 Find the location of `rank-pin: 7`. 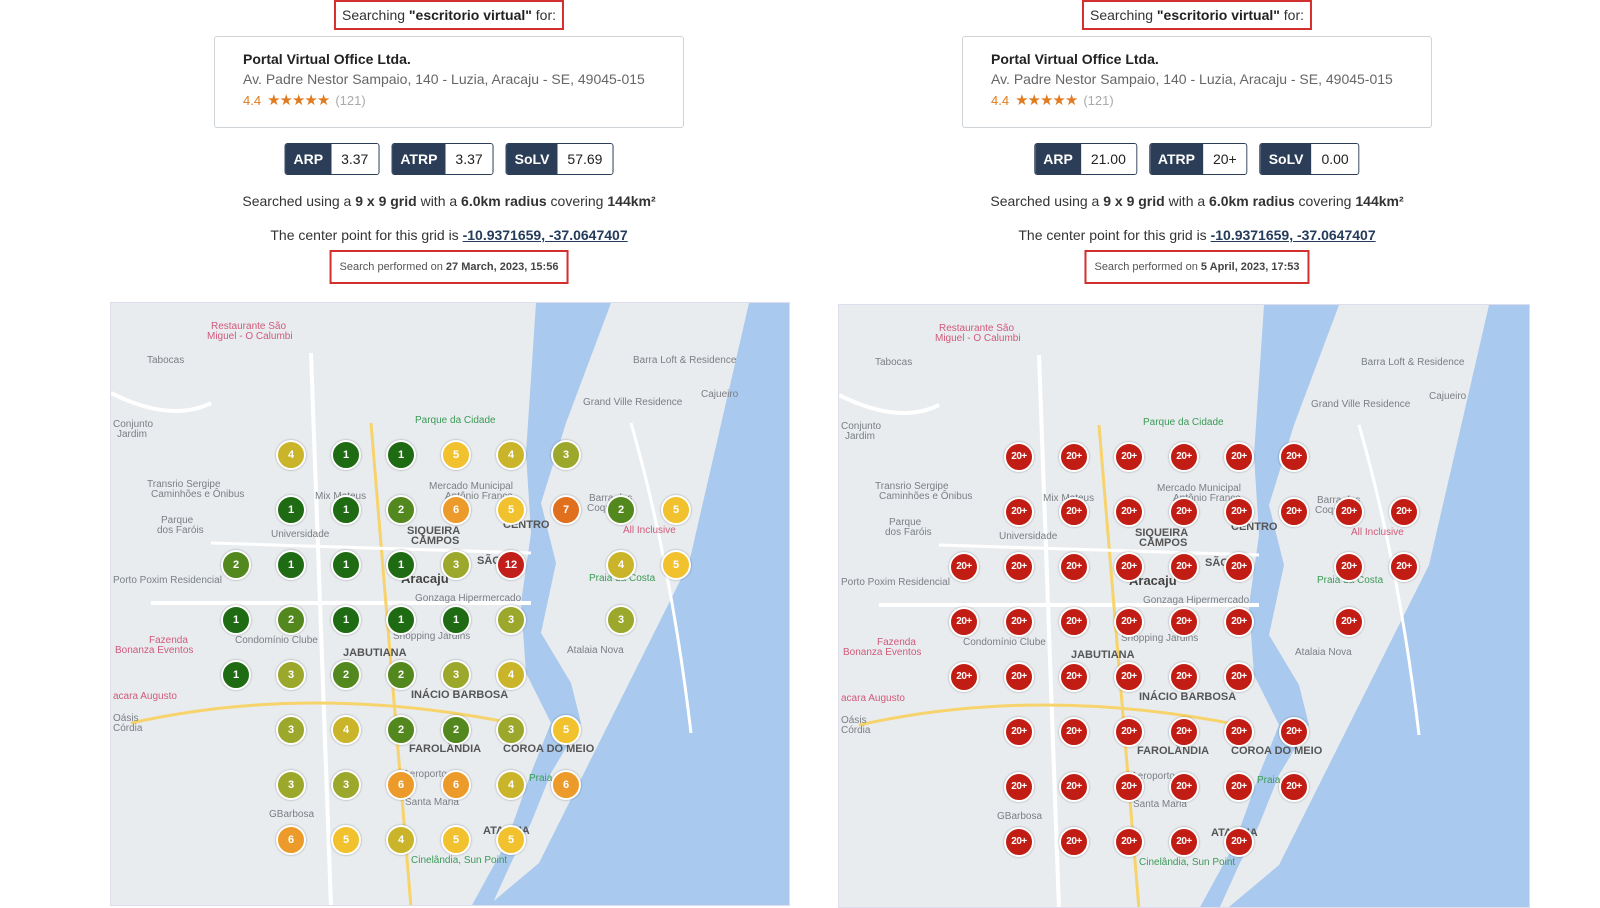

rank-pin: 7 is located at coordinates (566, 510).